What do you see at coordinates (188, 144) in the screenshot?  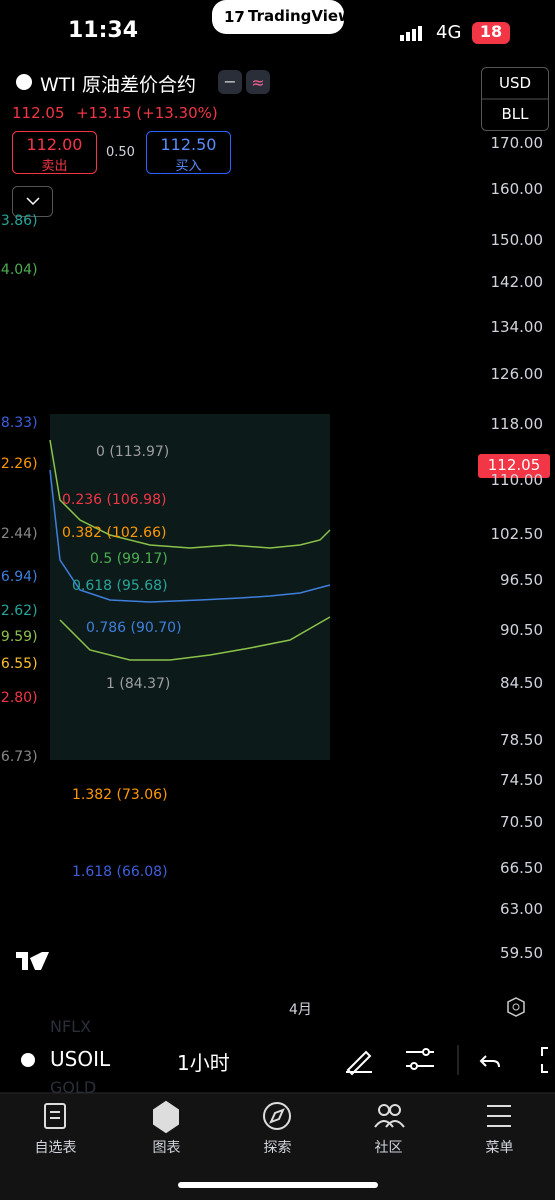 I see `buy-price: 112.50` at bounding box center [188, 144].